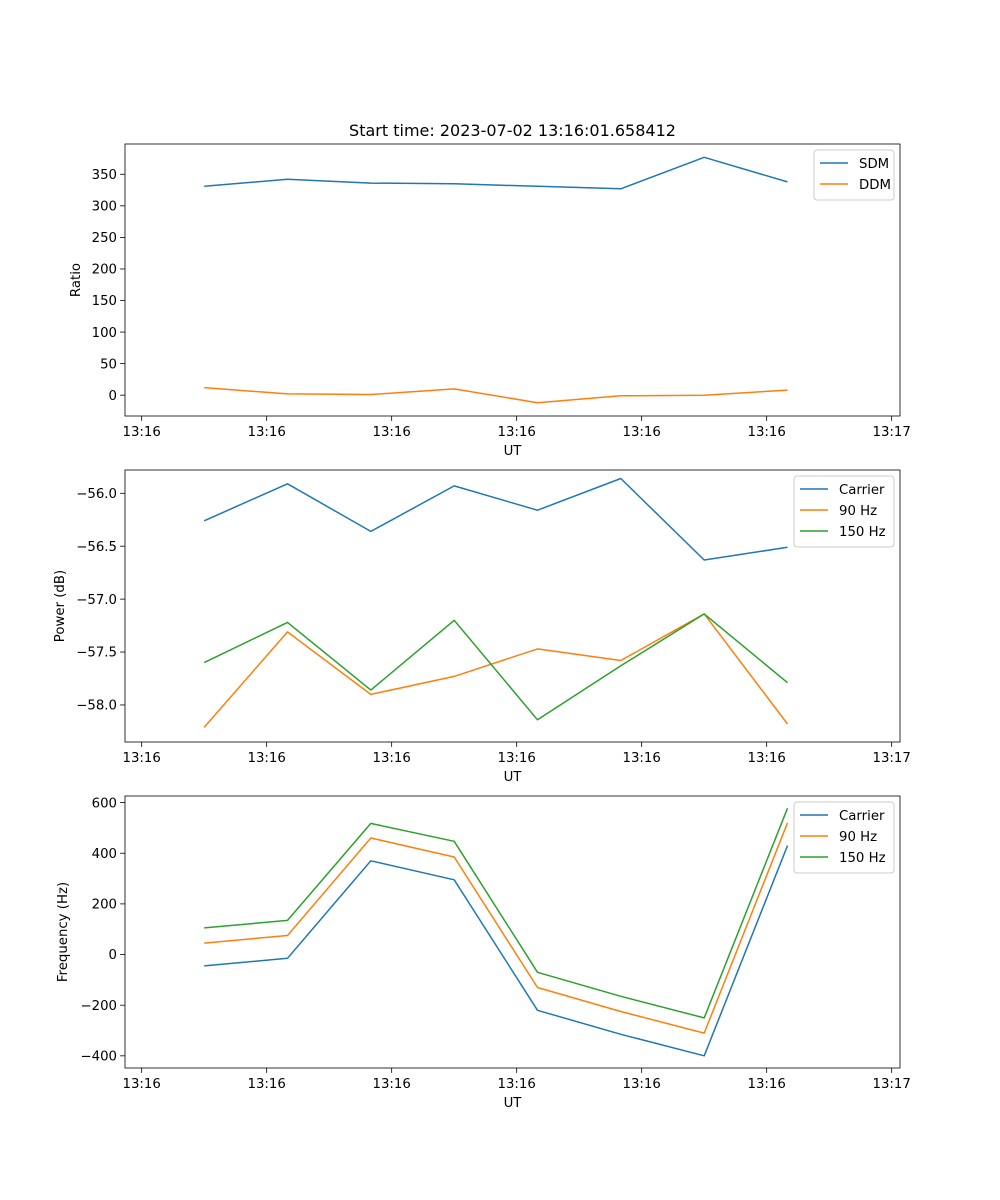  I want to click on y-tick-label: −56.5, so click(96, 547).